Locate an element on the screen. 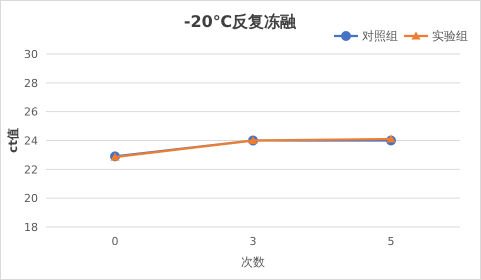 The height and width of the screenshot is (280, 481). x-axis-title: 次数 is located at coordinates (253, 262).